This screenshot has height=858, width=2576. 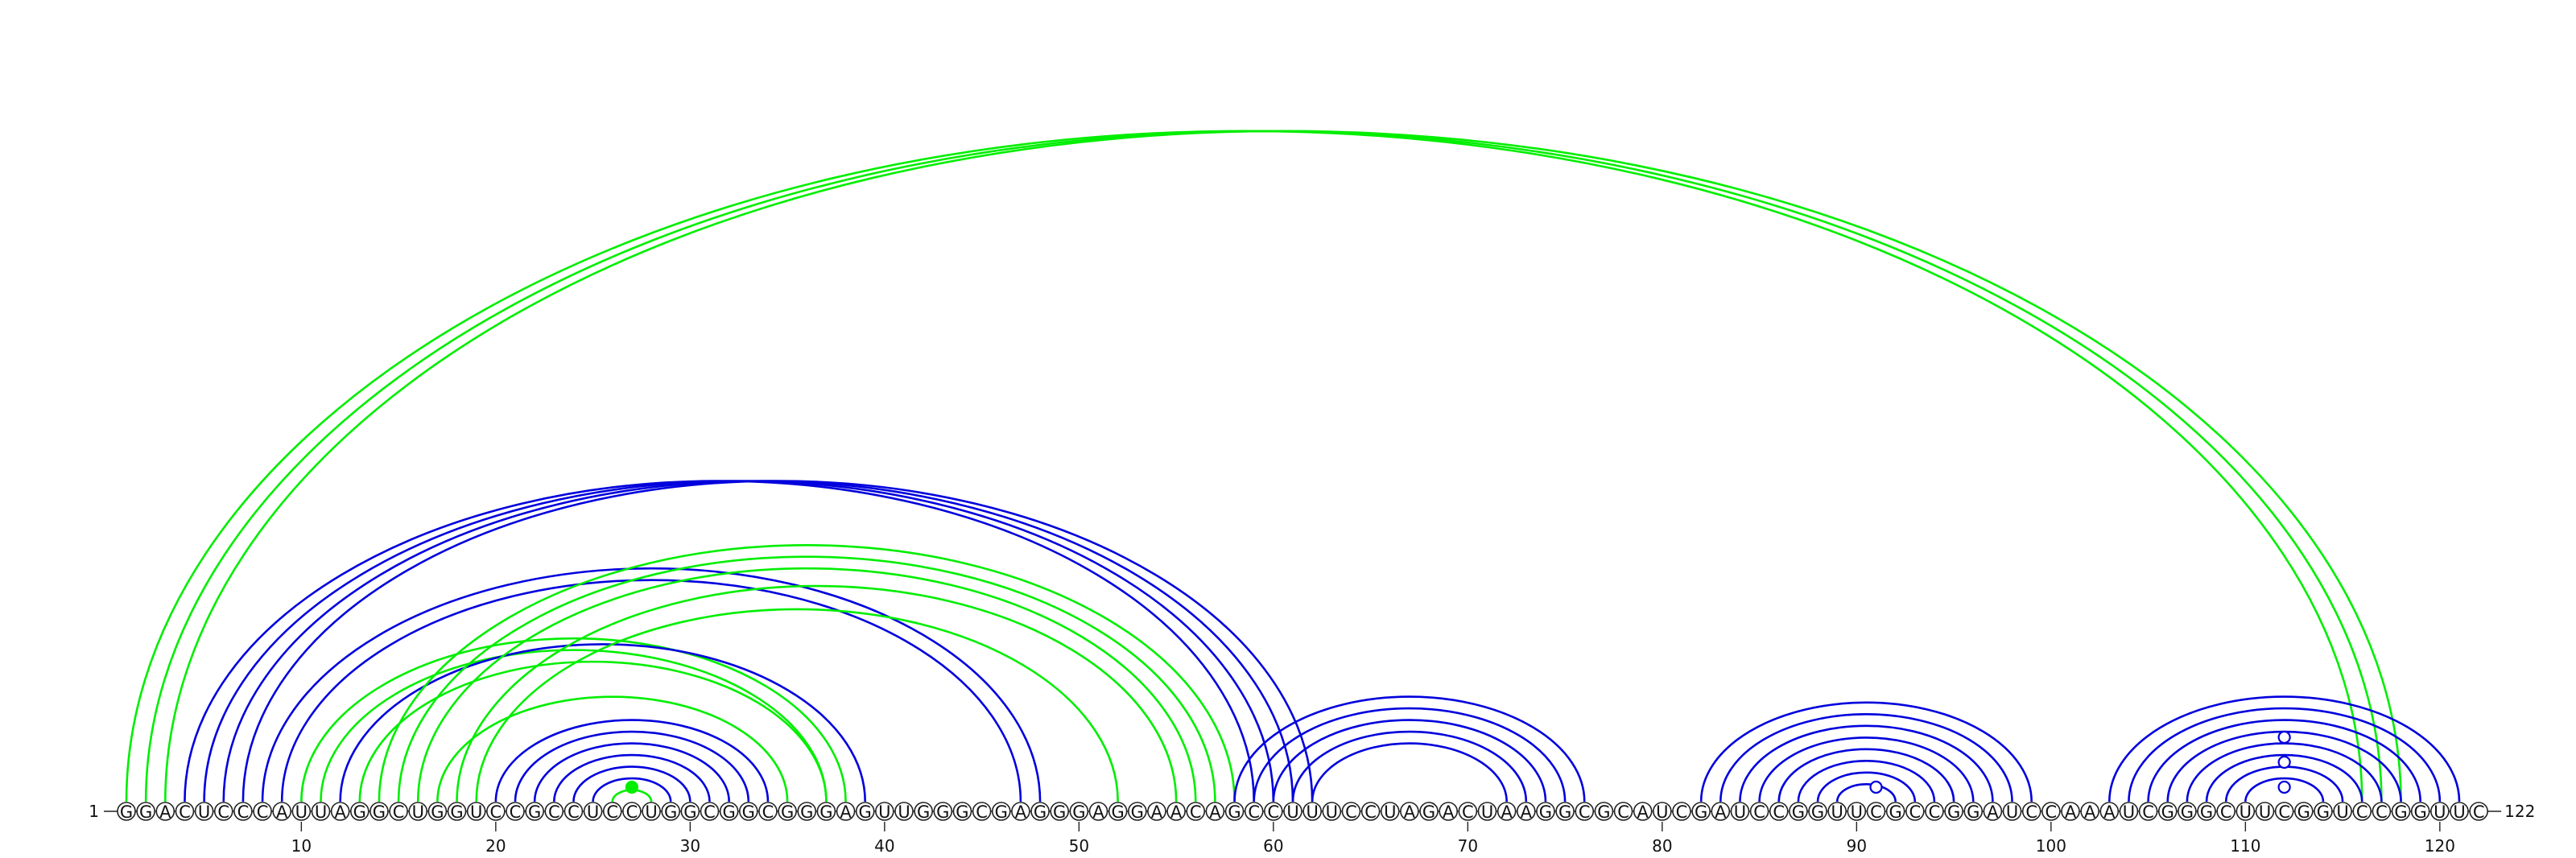 I want to click on tick-label: 50, so click(x=1079, y=846).